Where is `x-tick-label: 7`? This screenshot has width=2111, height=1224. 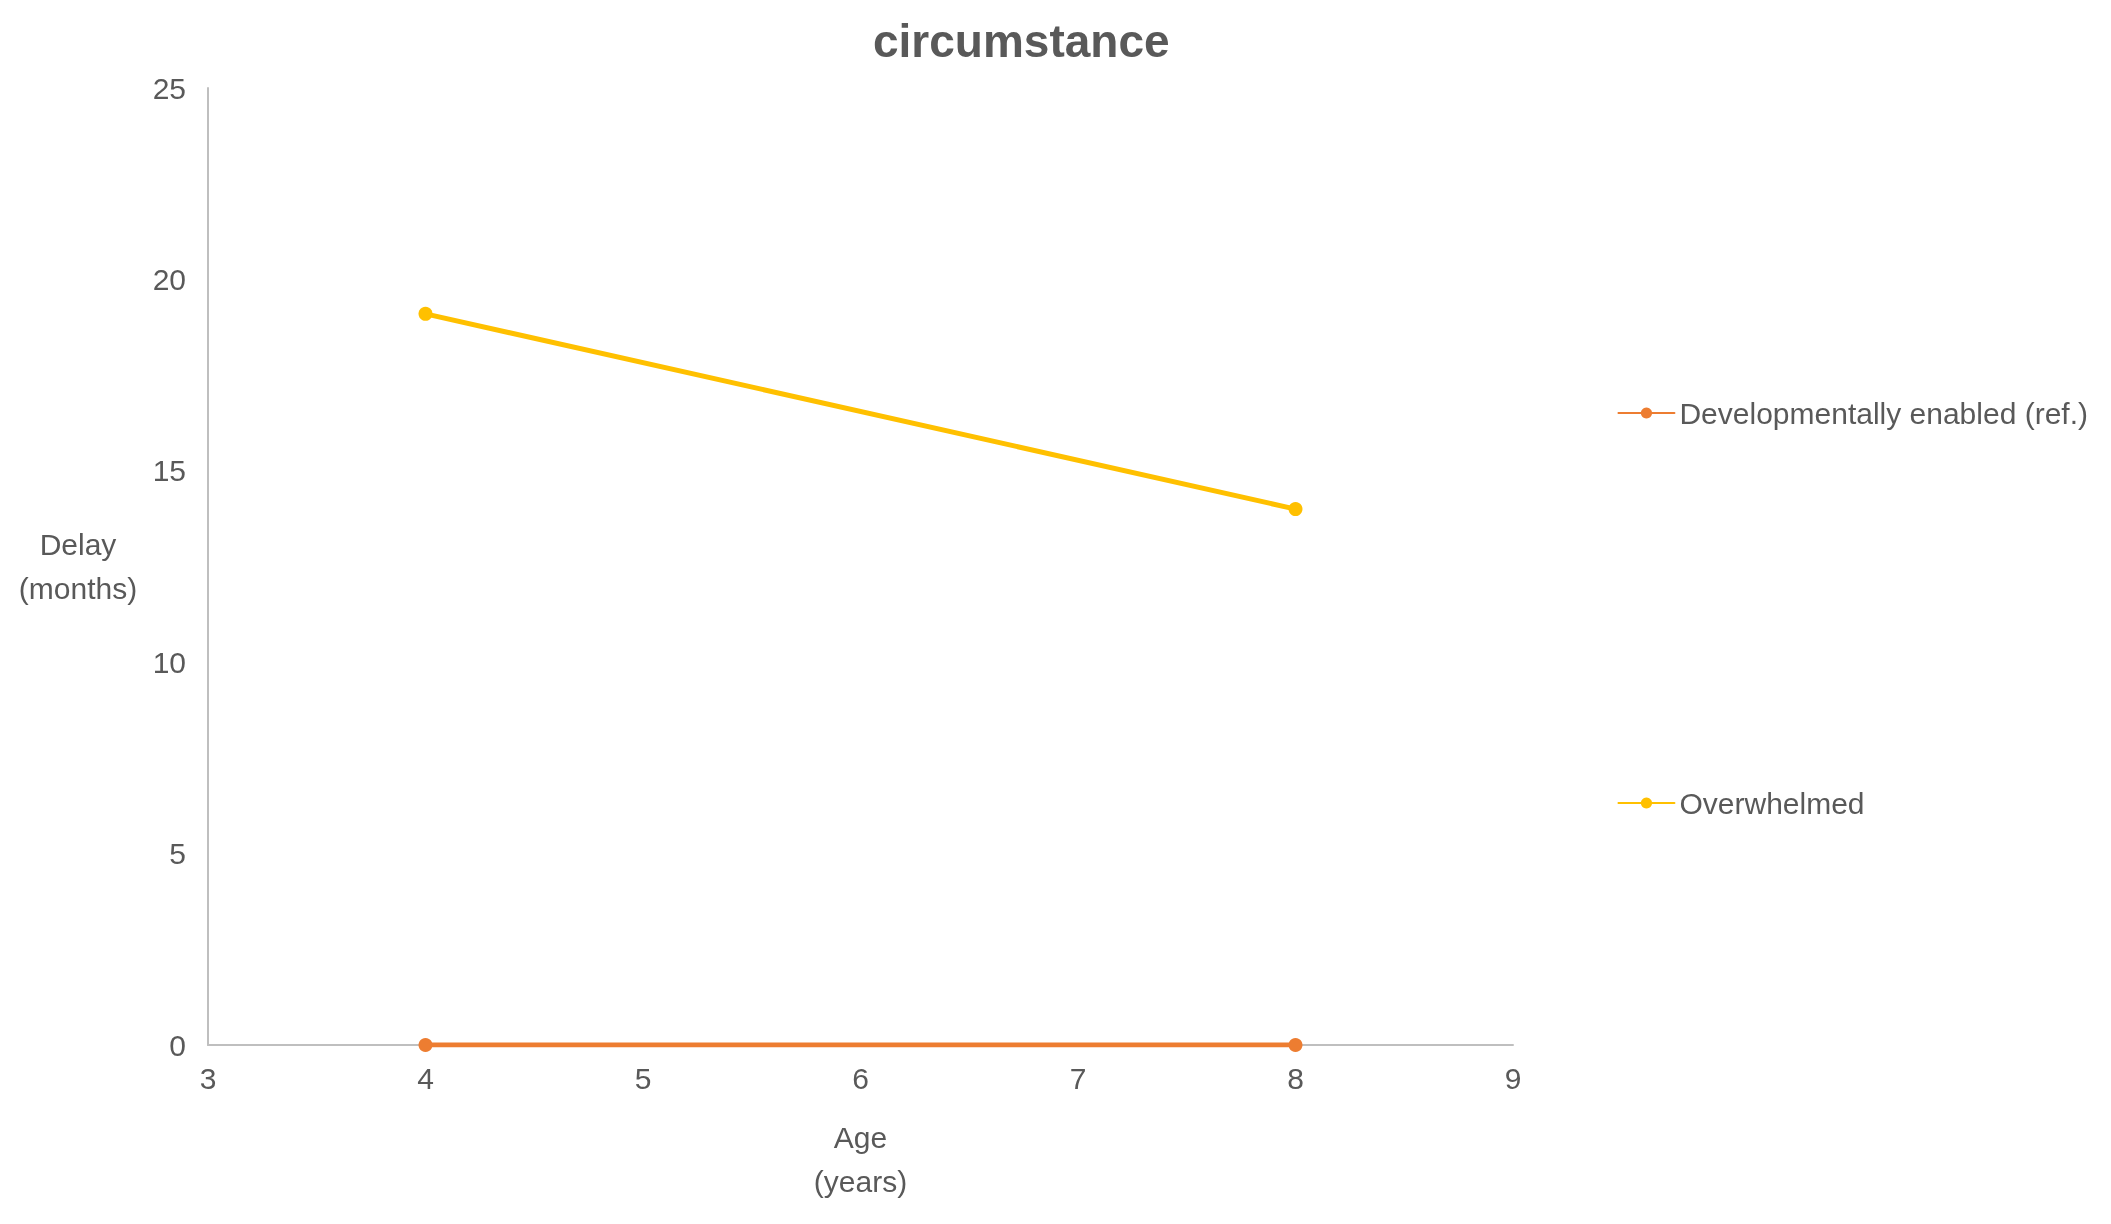 x-tick-label: 7 is located at coordinates (1078, 1078).